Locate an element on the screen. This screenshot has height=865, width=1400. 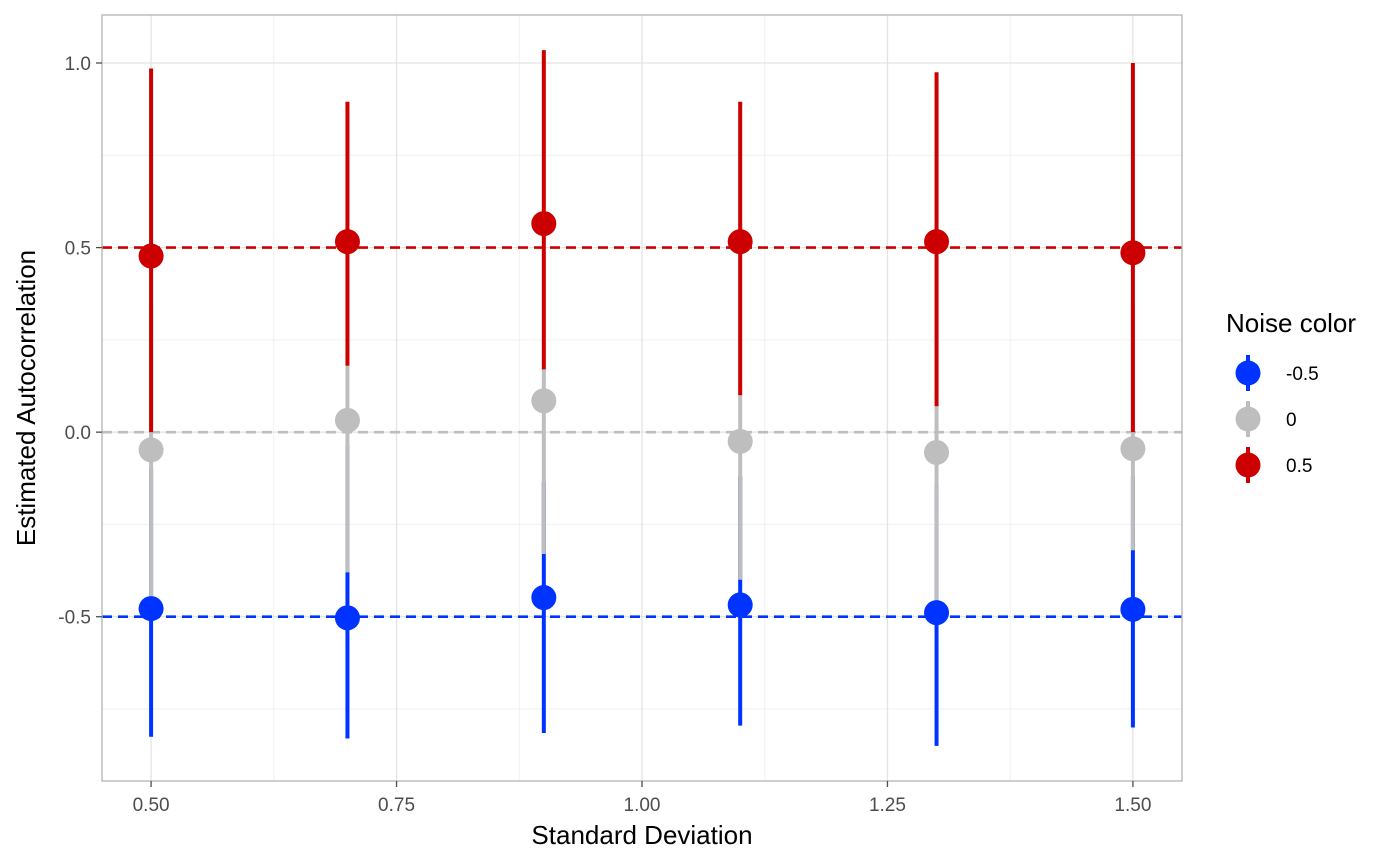
legend-key-point-0.5 is located at coordinates (1248, 465).